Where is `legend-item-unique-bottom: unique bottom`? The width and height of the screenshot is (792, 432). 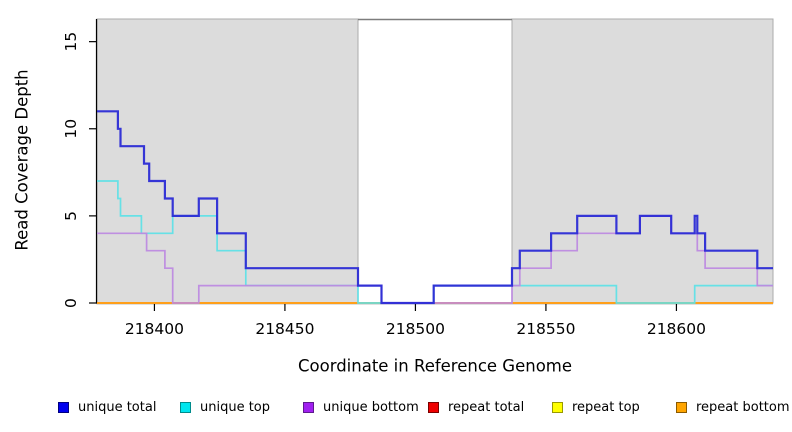
legend-item-unique-bottom: unique bottom is located at coordinates (361, 407).